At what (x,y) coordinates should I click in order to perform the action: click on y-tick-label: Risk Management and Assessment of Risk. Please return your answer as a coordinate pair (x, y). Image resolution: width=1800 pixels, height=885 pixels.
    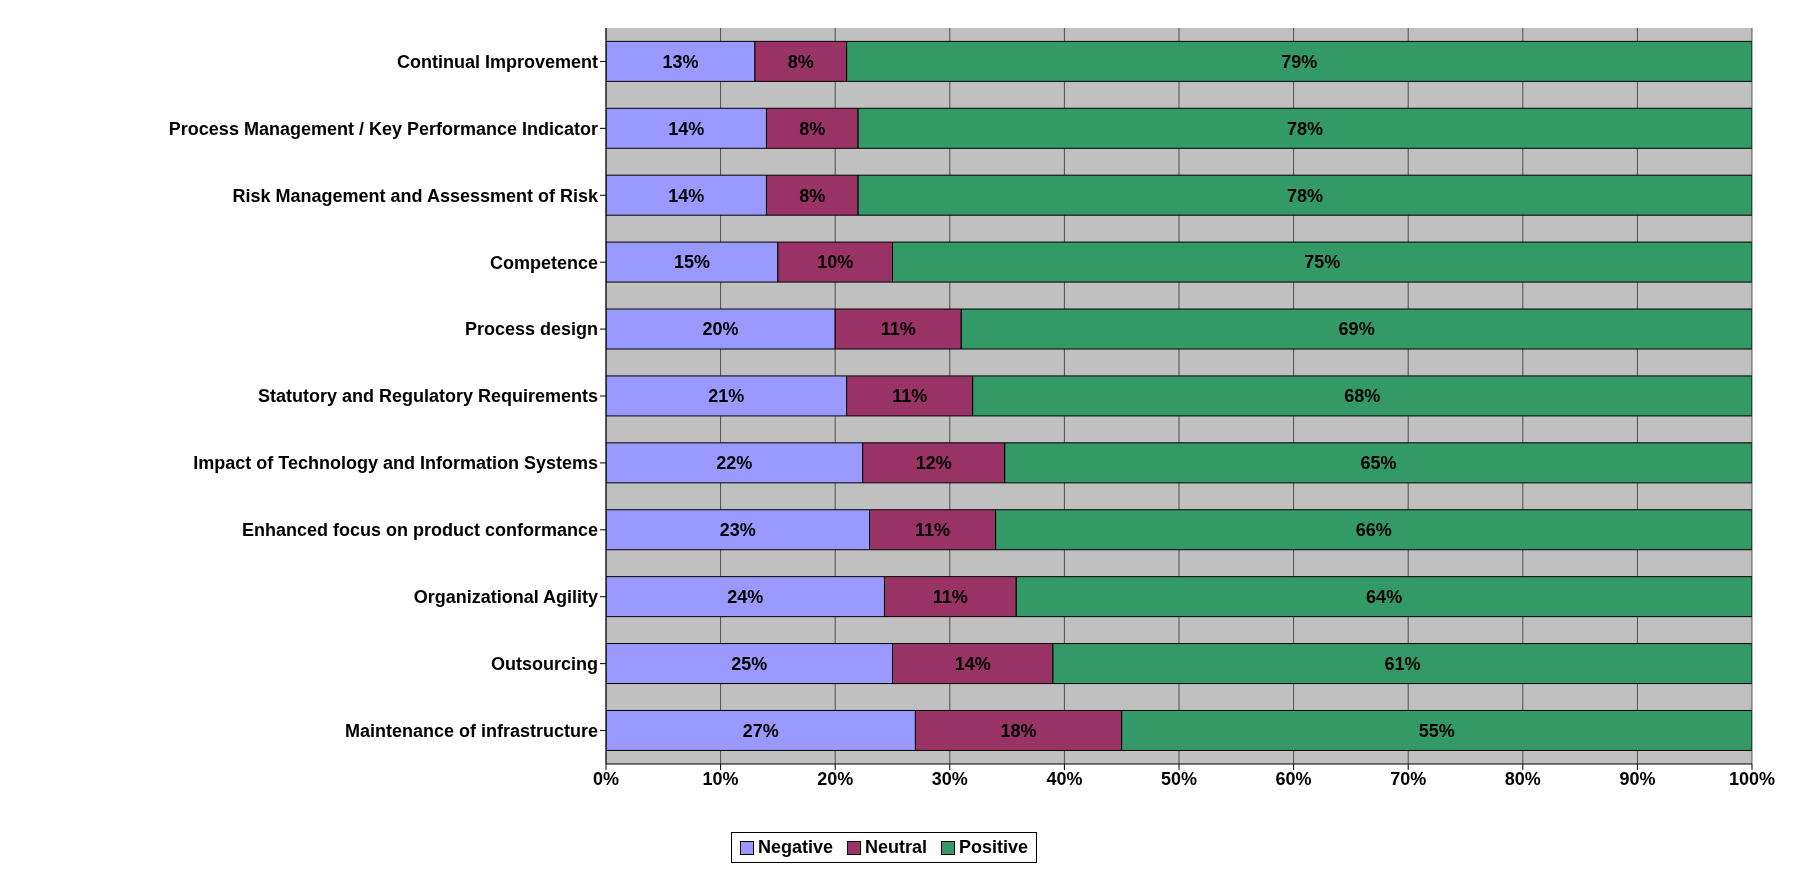
    Looking at the image, I should click on (415, 195).